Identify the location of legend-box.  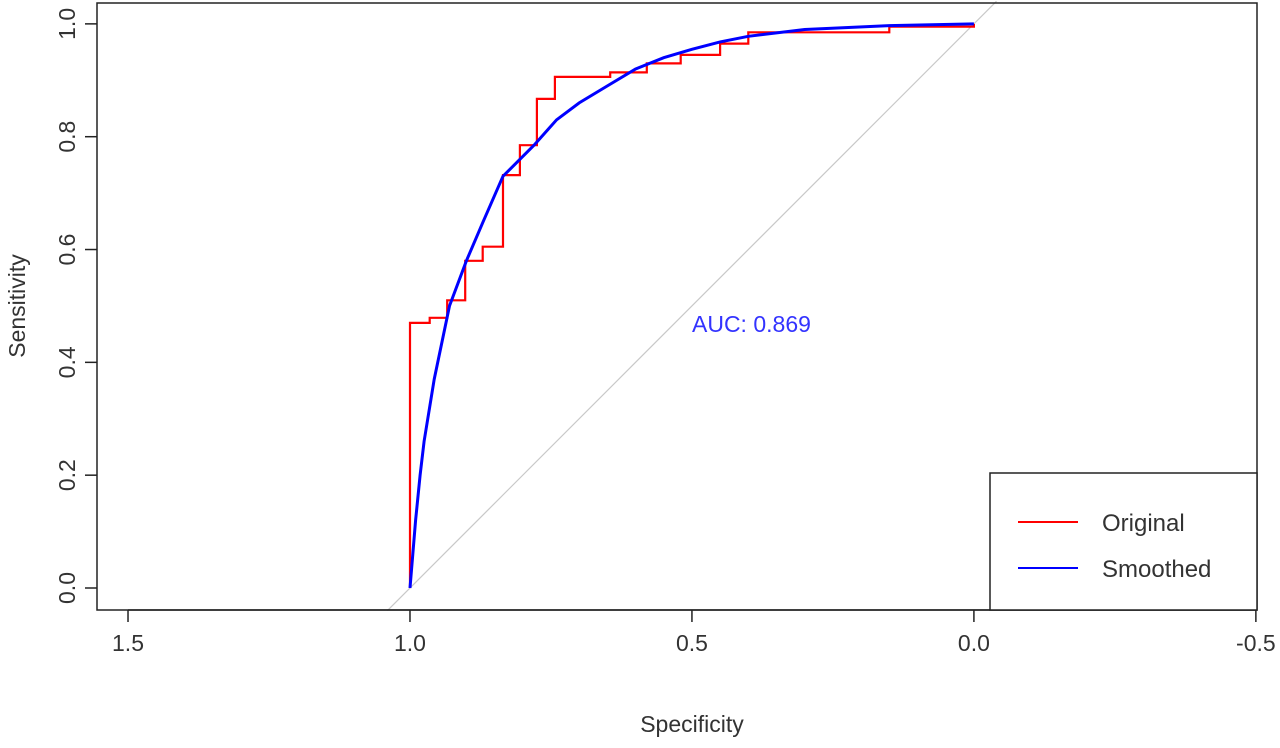
(1123, 541).